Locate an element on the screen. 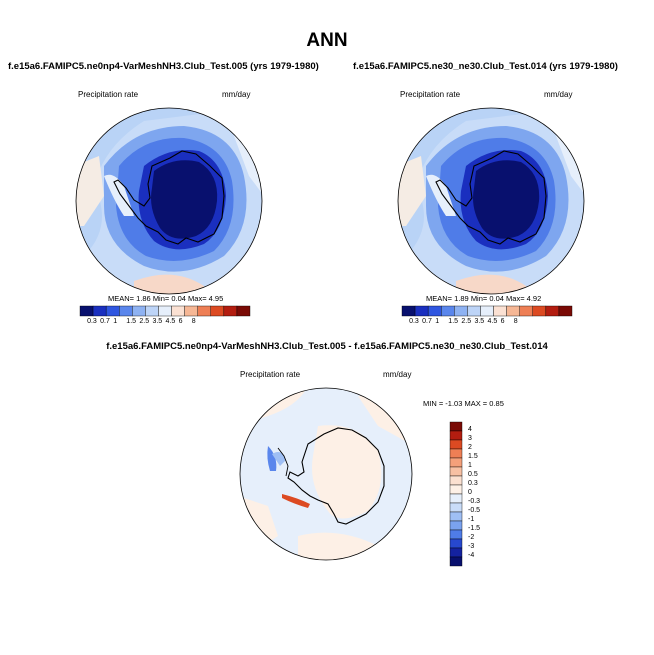 This screenshot has height=655, width=654. panel-2-colorbar-labels: 0.3 0.7 1 1.5 2.5 3.5 4.5 6 8 is located at coordinates (487, 323).